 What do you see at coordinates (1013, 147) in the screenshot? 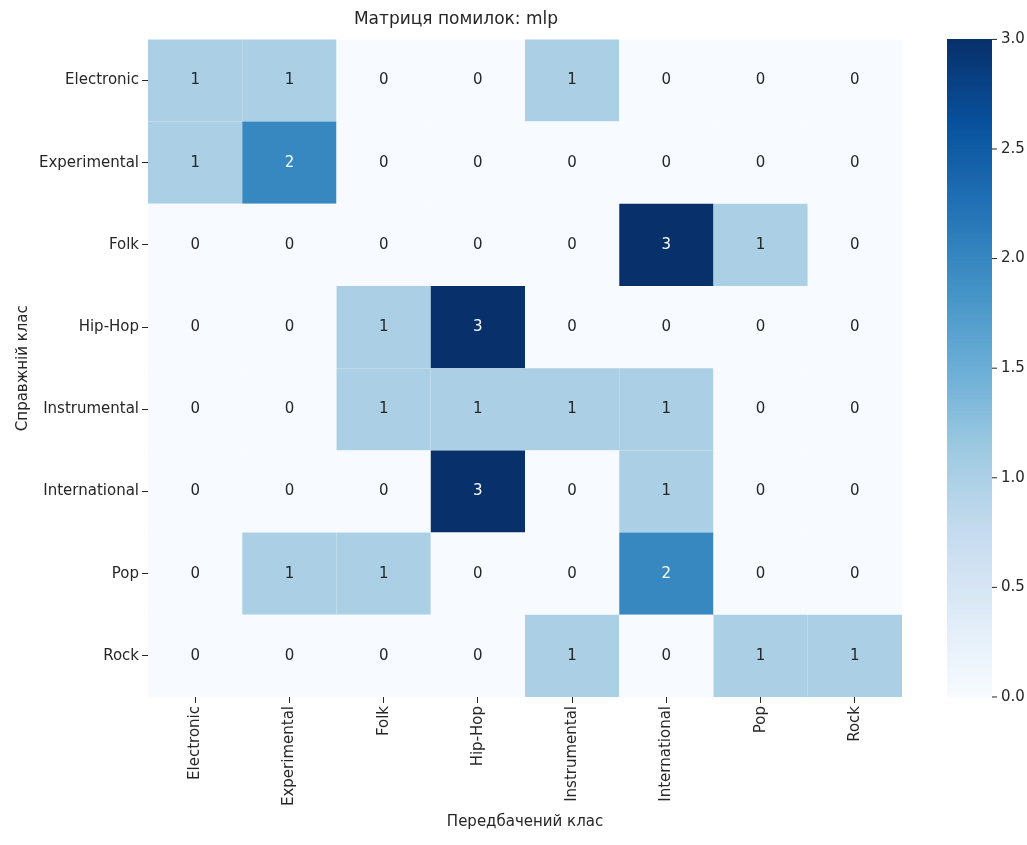
I see `color-bar-label: 2.5` at bounding box center [1013, 147].